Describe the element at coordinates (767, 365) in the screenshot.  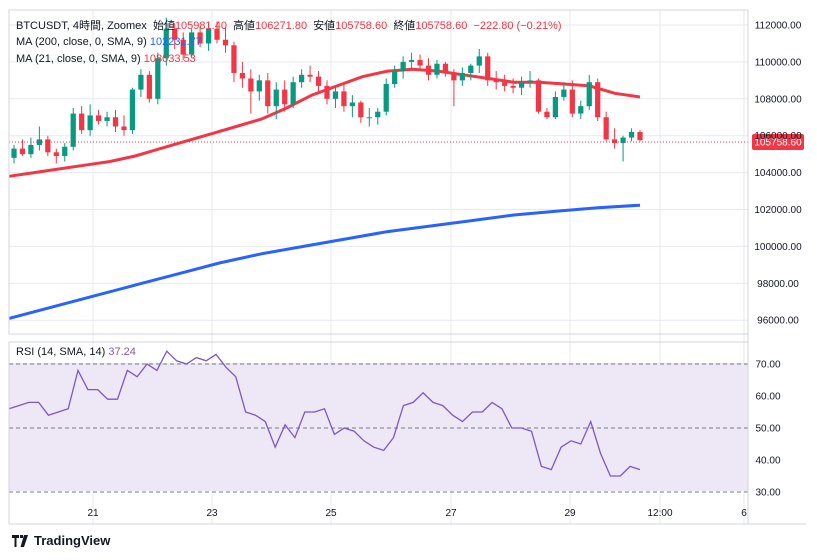
I see `rsi-axis-tick: 70.00` at that location.